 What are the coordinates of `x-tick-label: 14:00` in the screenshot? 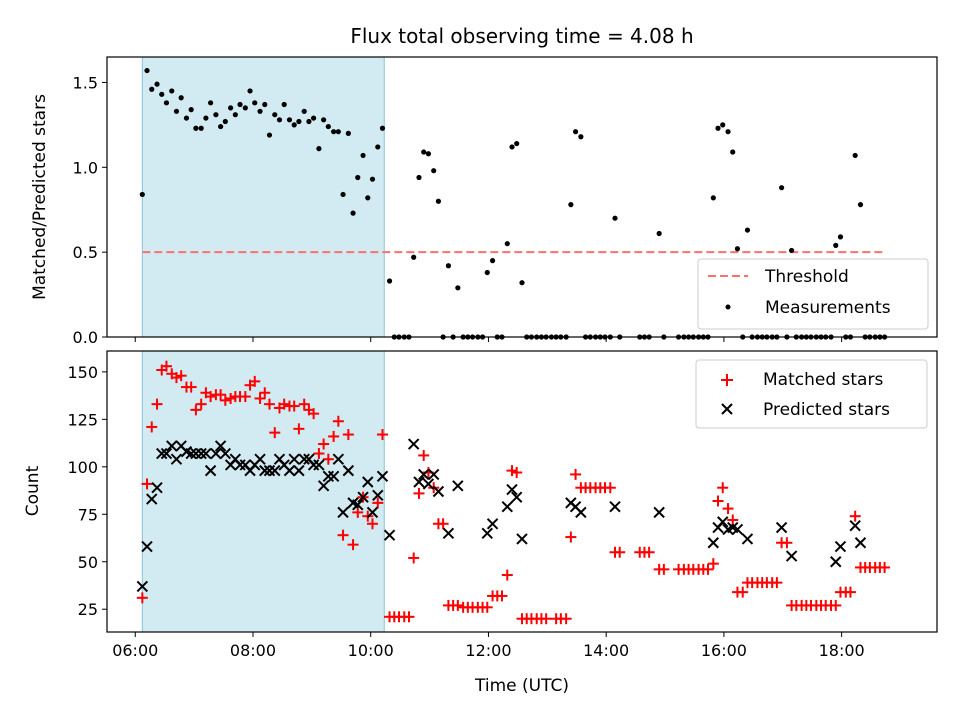 It's located at (606, 650).